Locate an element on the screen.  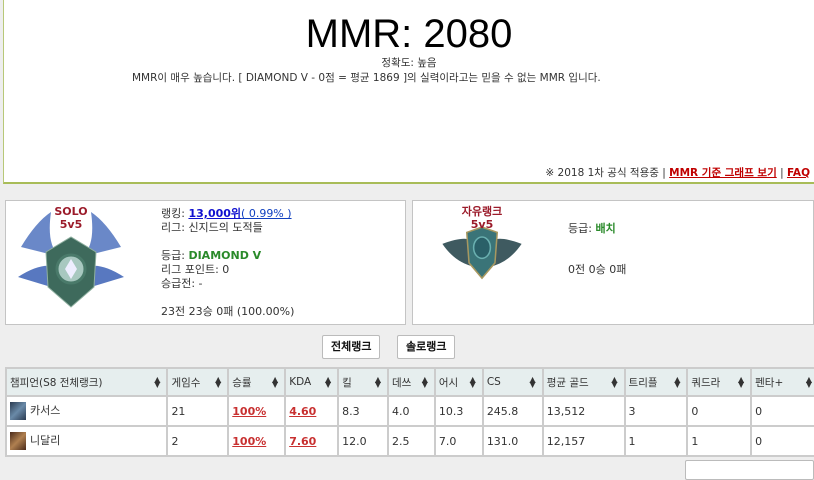
table-cell: 21 is located at coordinates (198, 411).